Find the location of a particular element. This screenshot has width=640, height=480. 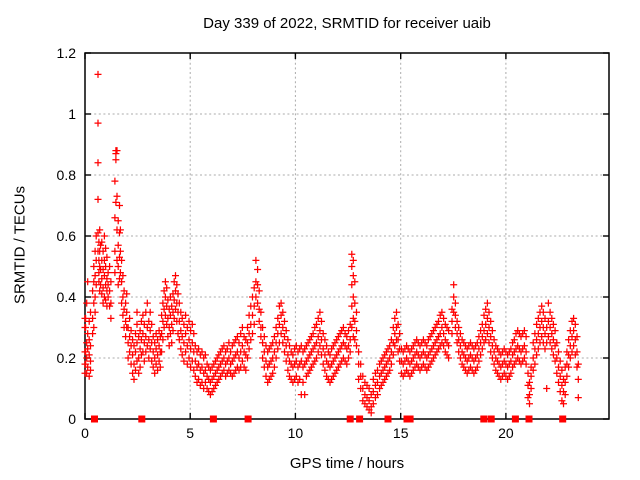

y-tick-label: 0.4 is located at coordinates (67, 297).